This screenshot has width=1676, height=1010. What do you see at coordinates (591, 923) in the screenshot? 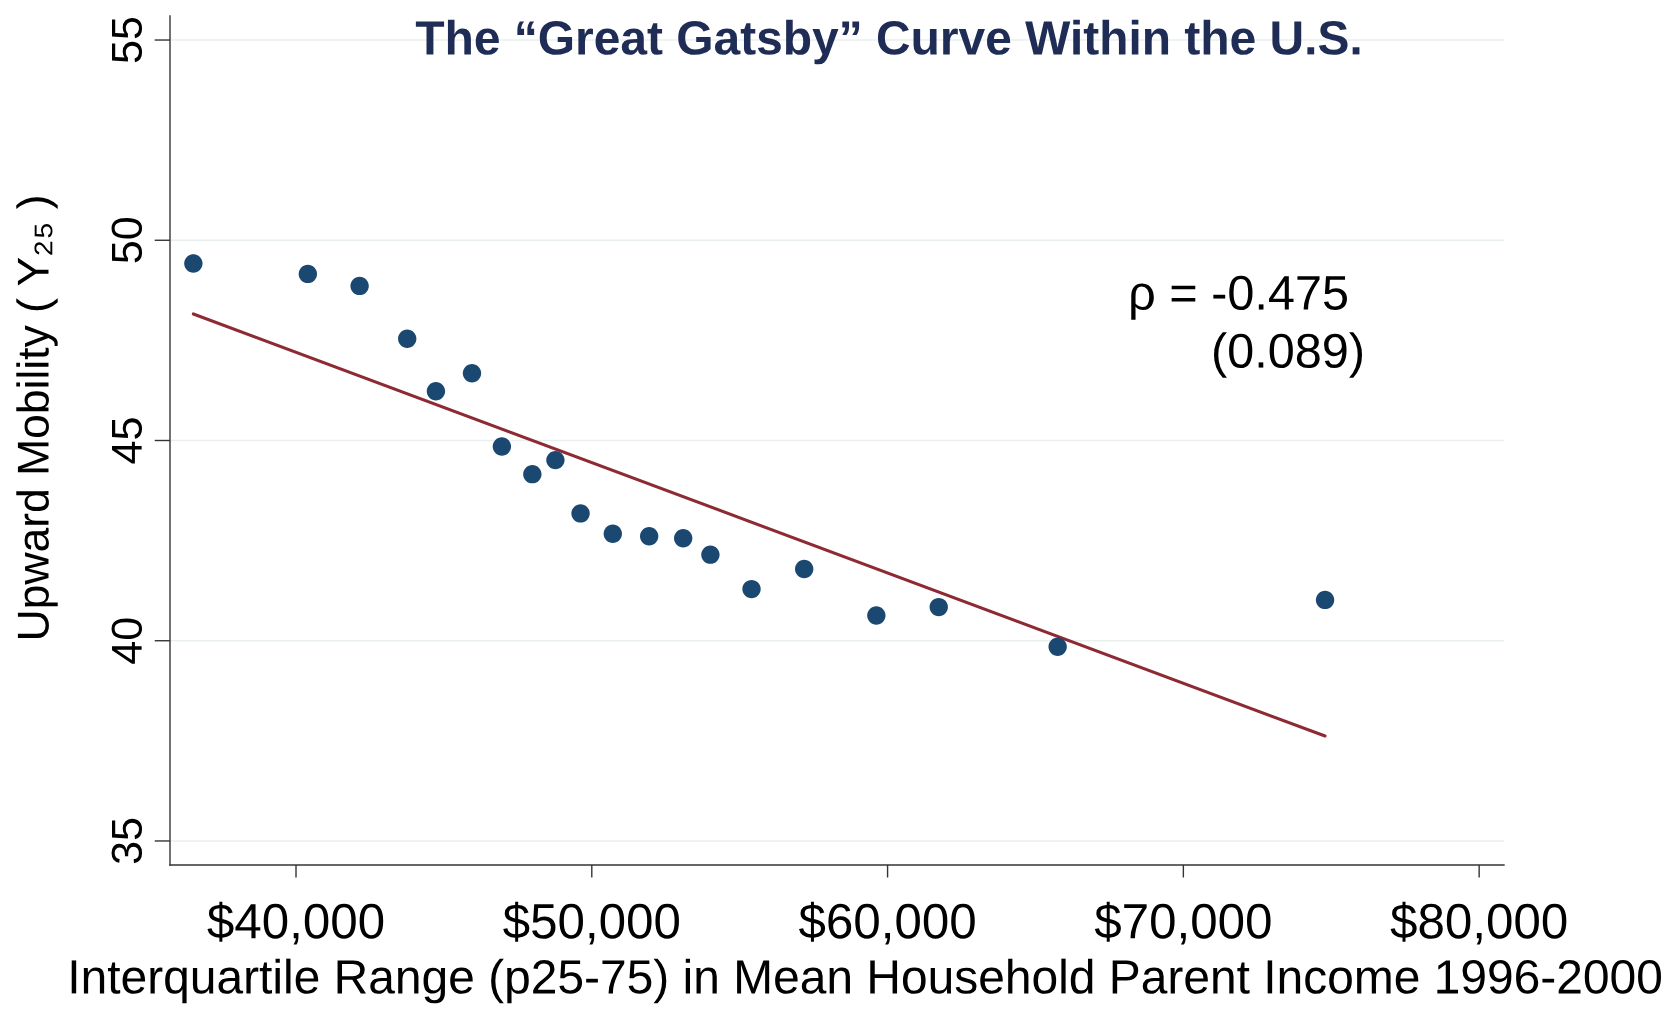
I see `x-tick-label: $50,000` at bounding box center [591, 923].